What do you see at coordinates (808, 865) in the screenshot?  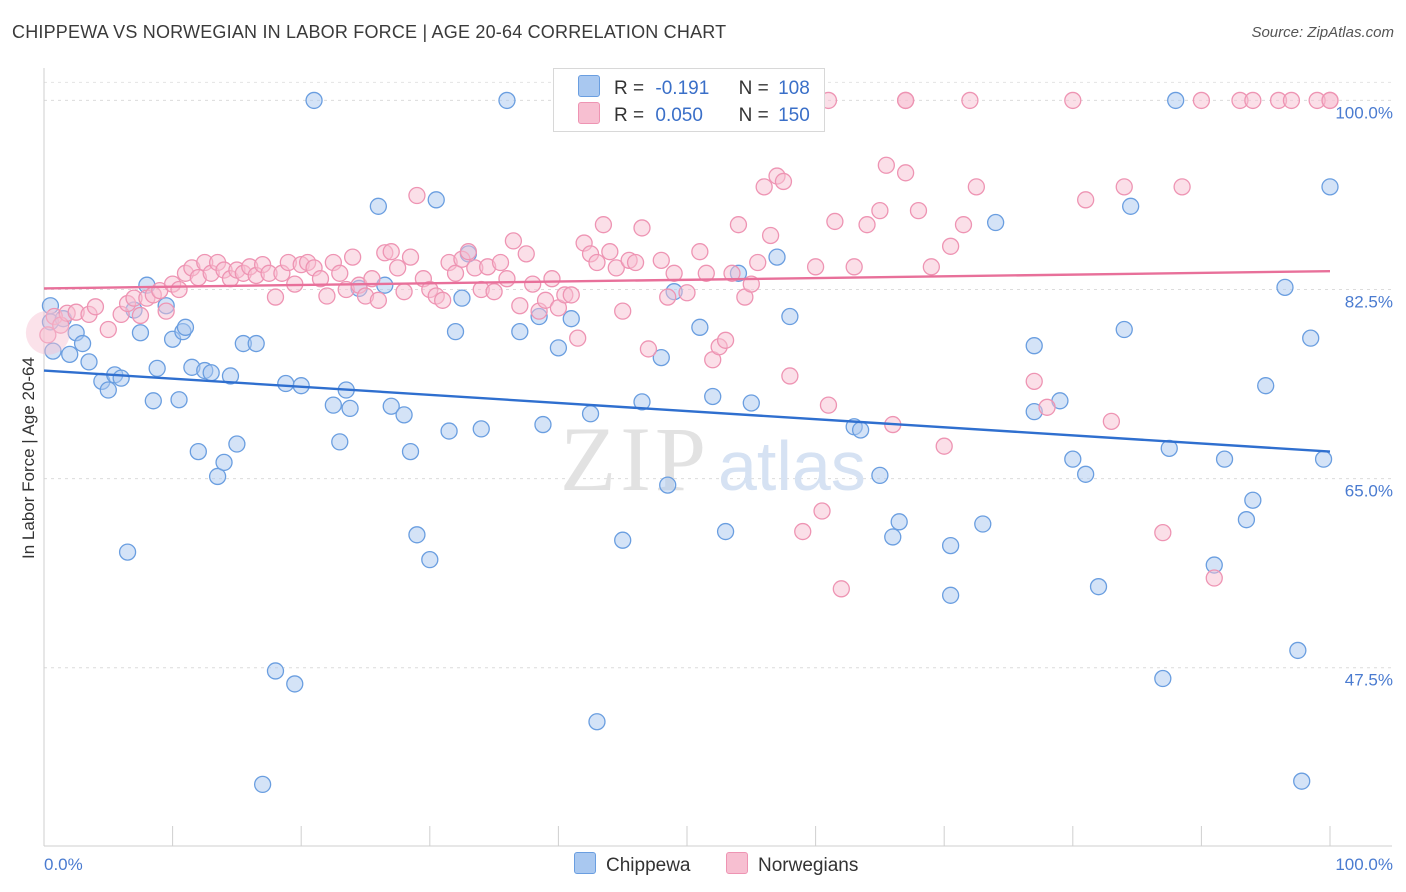 I see `bottom-legend-label: Norwegians` at bounding box center [808, 865].